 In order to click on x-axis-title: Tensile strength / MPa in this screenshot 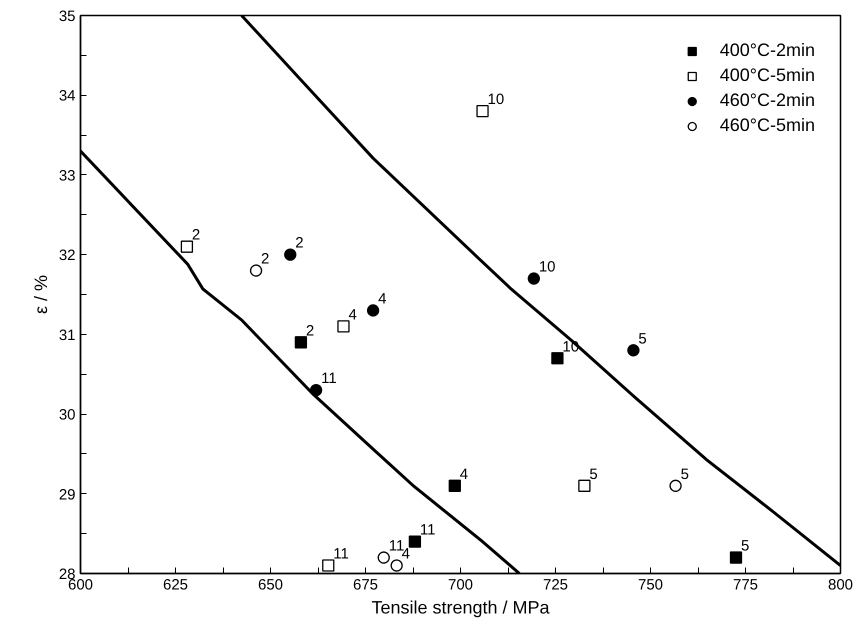, I will do `click(461, 608)`.